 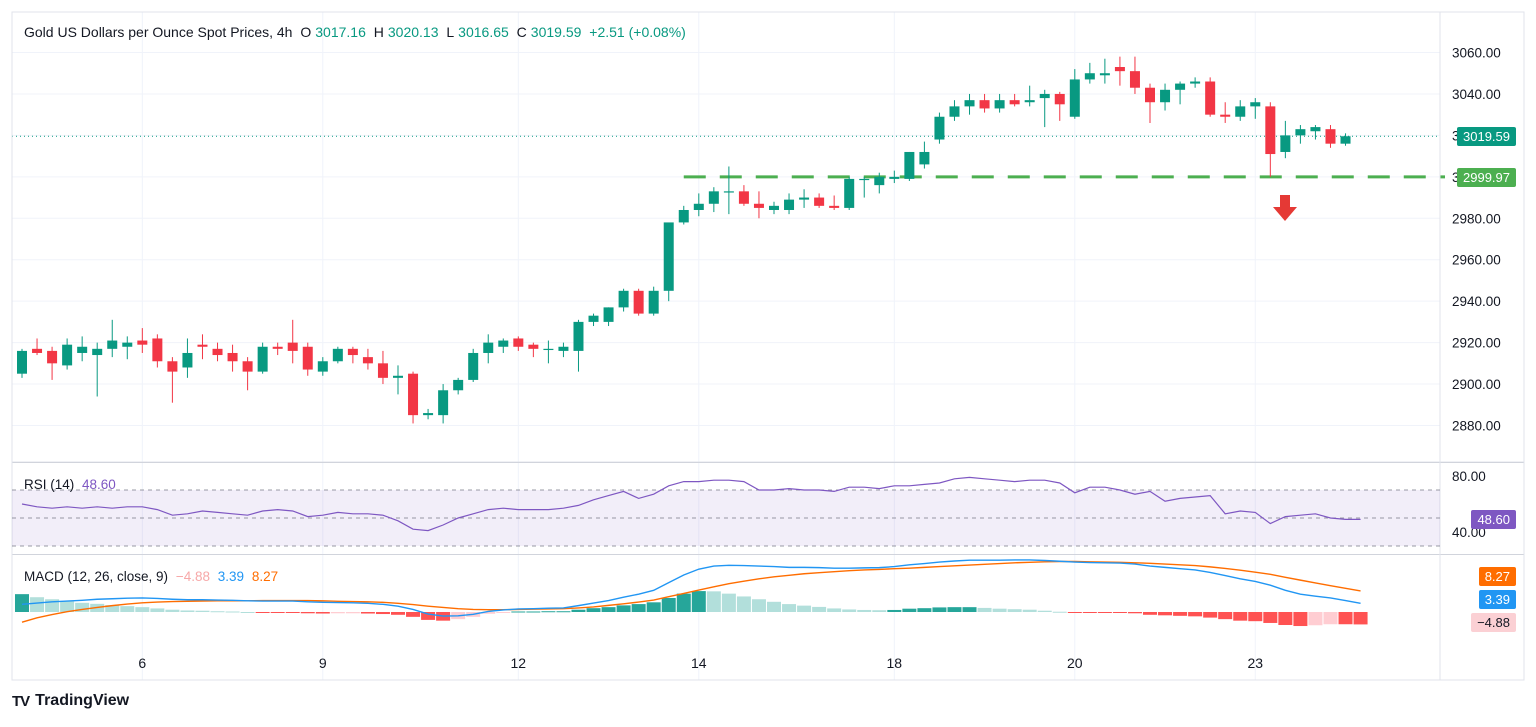 I want to click on support-level-badge: 2999.97, so click(x=1486, y=177).